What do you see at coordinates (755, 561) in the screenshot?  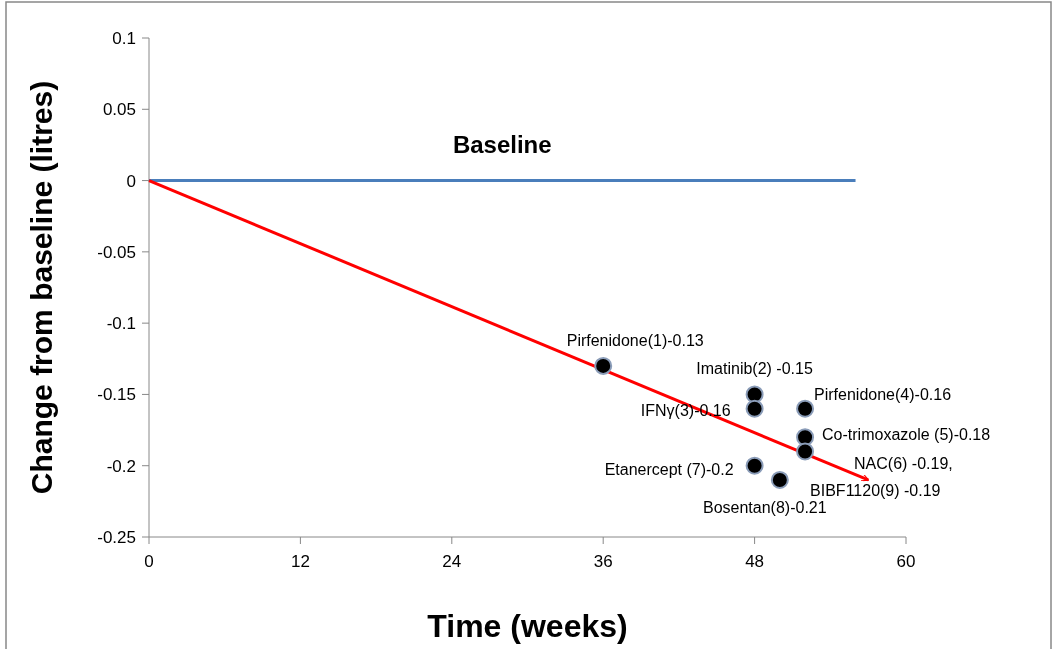 I see `x-tick-label: 48` at bounding box center [755, 561].